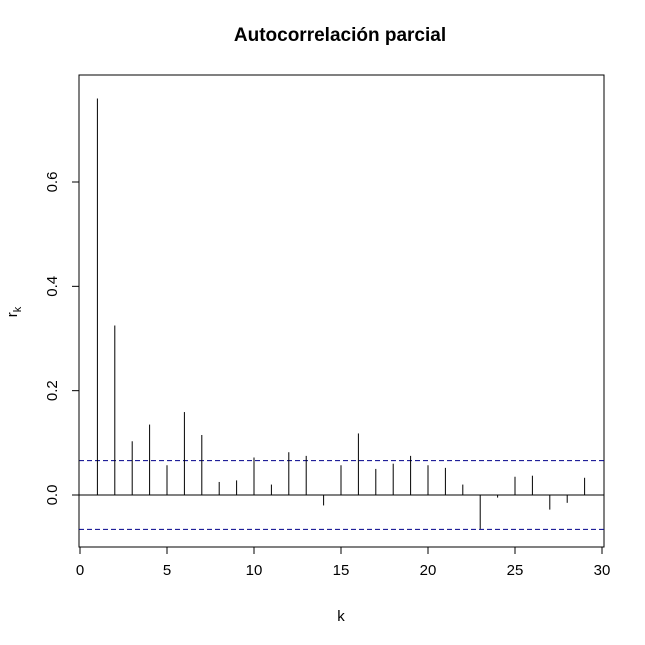 This screenshot has width=645, height=645. I want to click on x-tick-label: 30, so click(602, 570).